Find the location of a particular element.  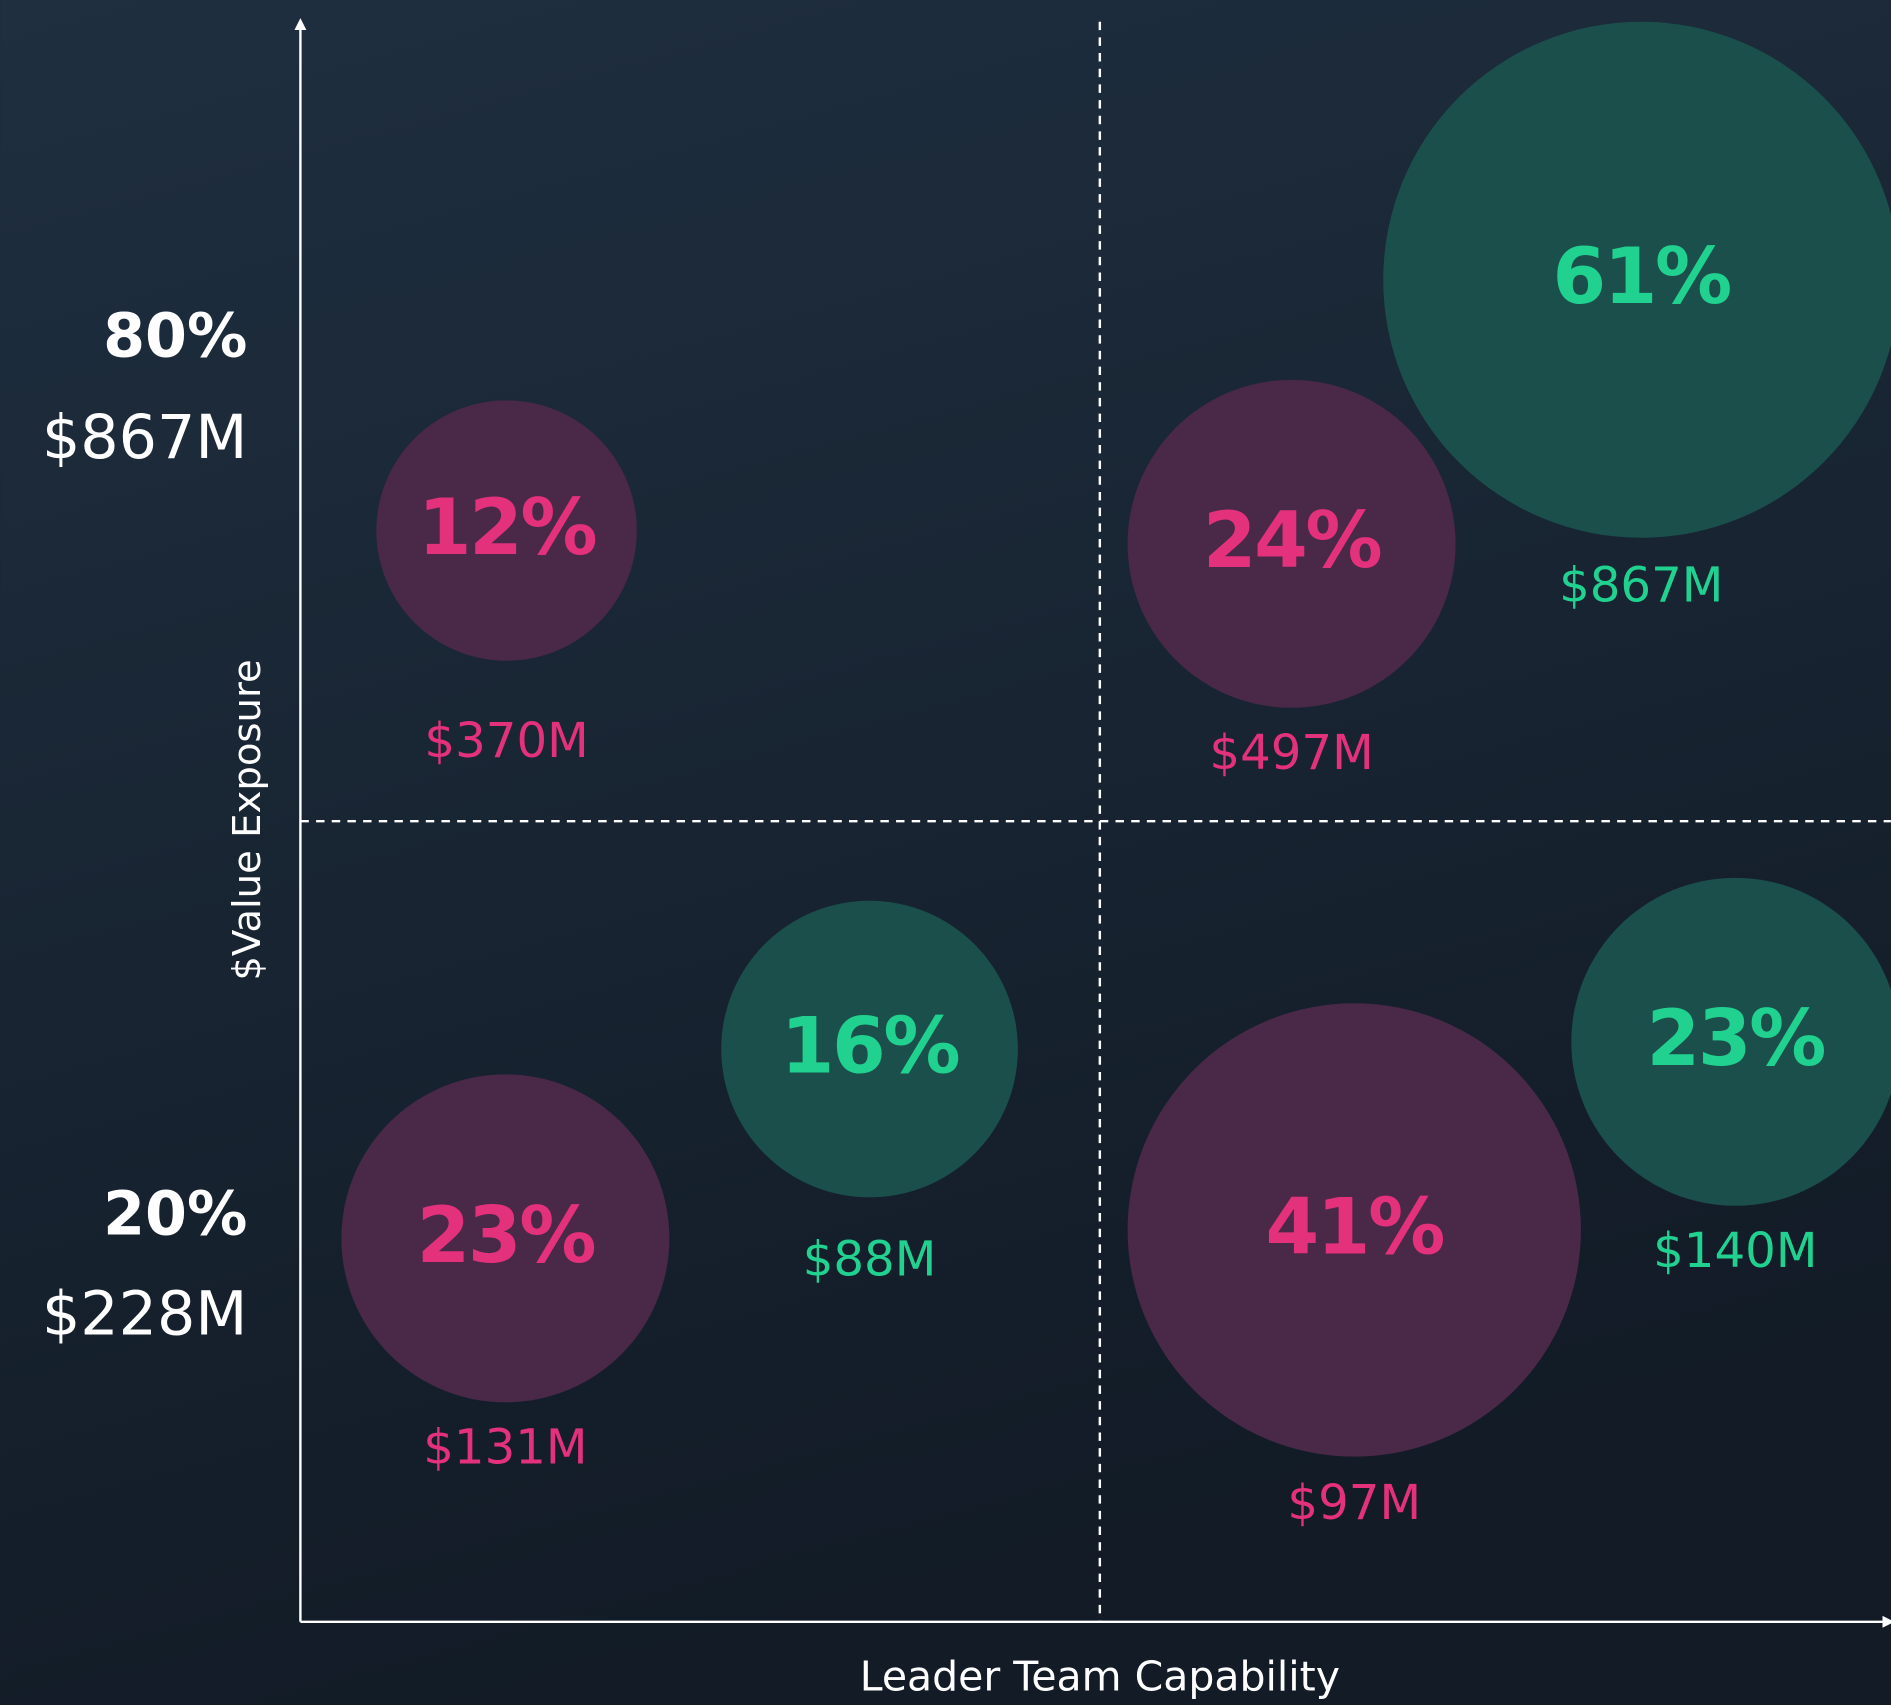

bubble-amount: $497M is located at coordinates (1291, 753).